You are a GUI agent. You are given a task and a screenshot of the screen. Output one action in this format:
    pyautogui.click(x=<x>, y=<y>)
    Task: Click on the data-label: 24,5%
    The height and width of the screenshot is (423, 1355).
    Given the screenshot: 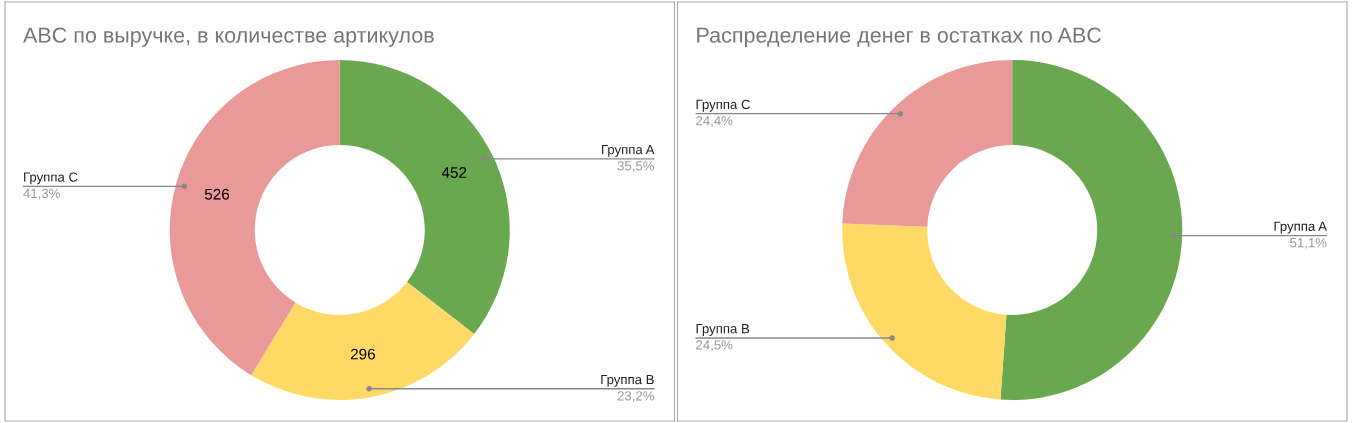 What is the action you would take?
    pyautogui.click(x=714, y=346)
    